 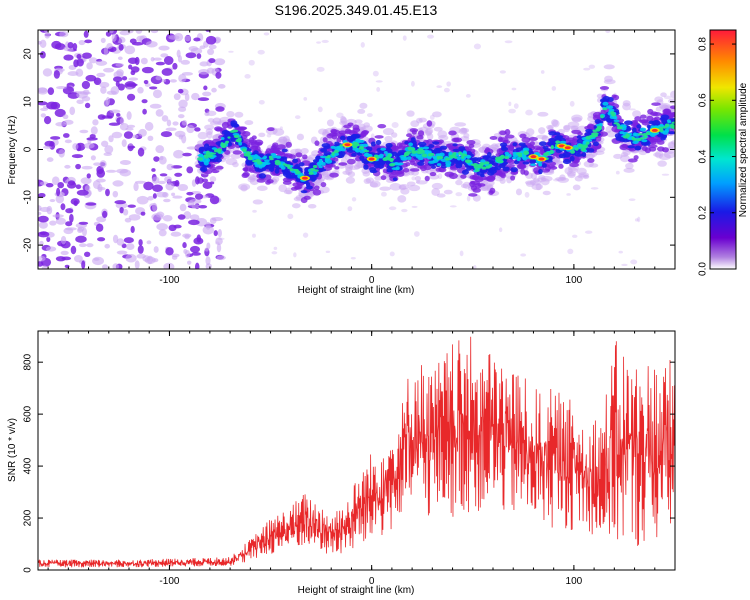 What do you see at coordinates (28, 102) in the screenshot?
I see `y-tick-label: 10` at bounding box center [28, 102].